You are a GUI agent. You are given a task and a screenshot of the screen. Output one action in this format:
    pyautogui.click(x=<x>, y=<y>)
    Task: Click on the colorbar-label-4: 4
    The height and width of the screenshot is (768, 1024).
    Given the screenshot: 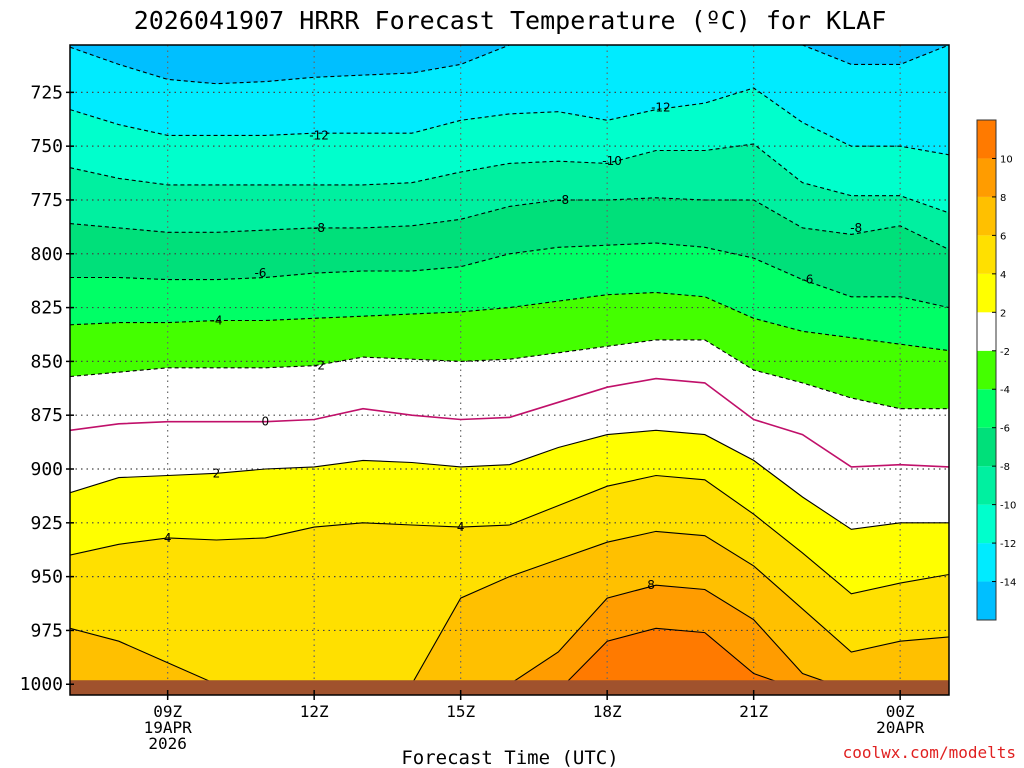 What is the action you would take?
    pyautogui.click(x=1003, y=275)
    